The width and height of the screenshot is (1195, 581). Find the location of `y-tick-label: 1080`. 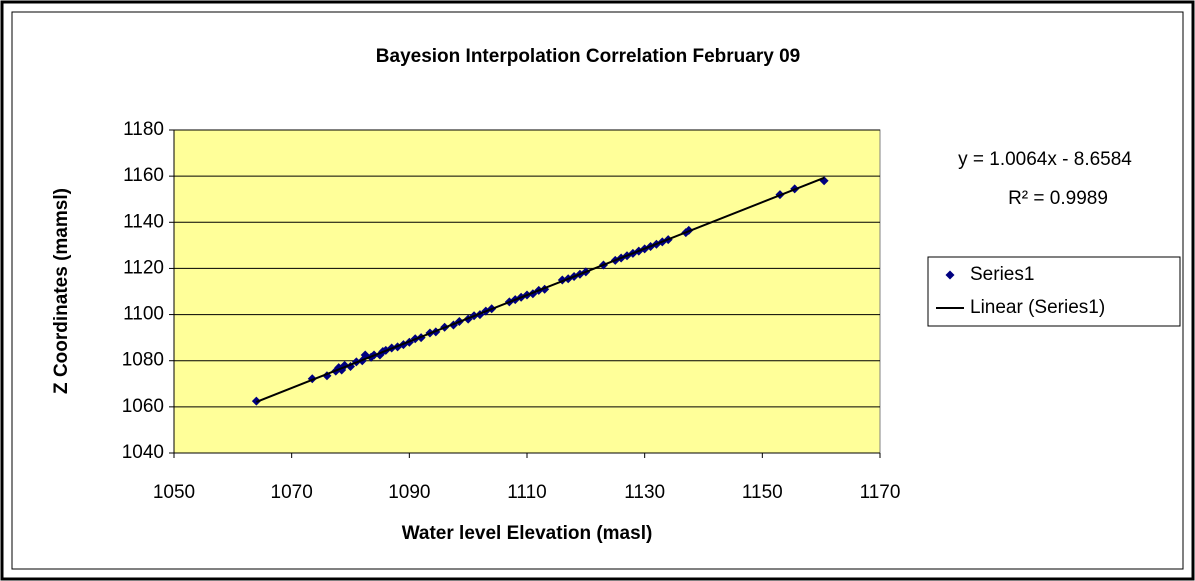

y-tick-label: 1080 is located at coordinates (143, 360).